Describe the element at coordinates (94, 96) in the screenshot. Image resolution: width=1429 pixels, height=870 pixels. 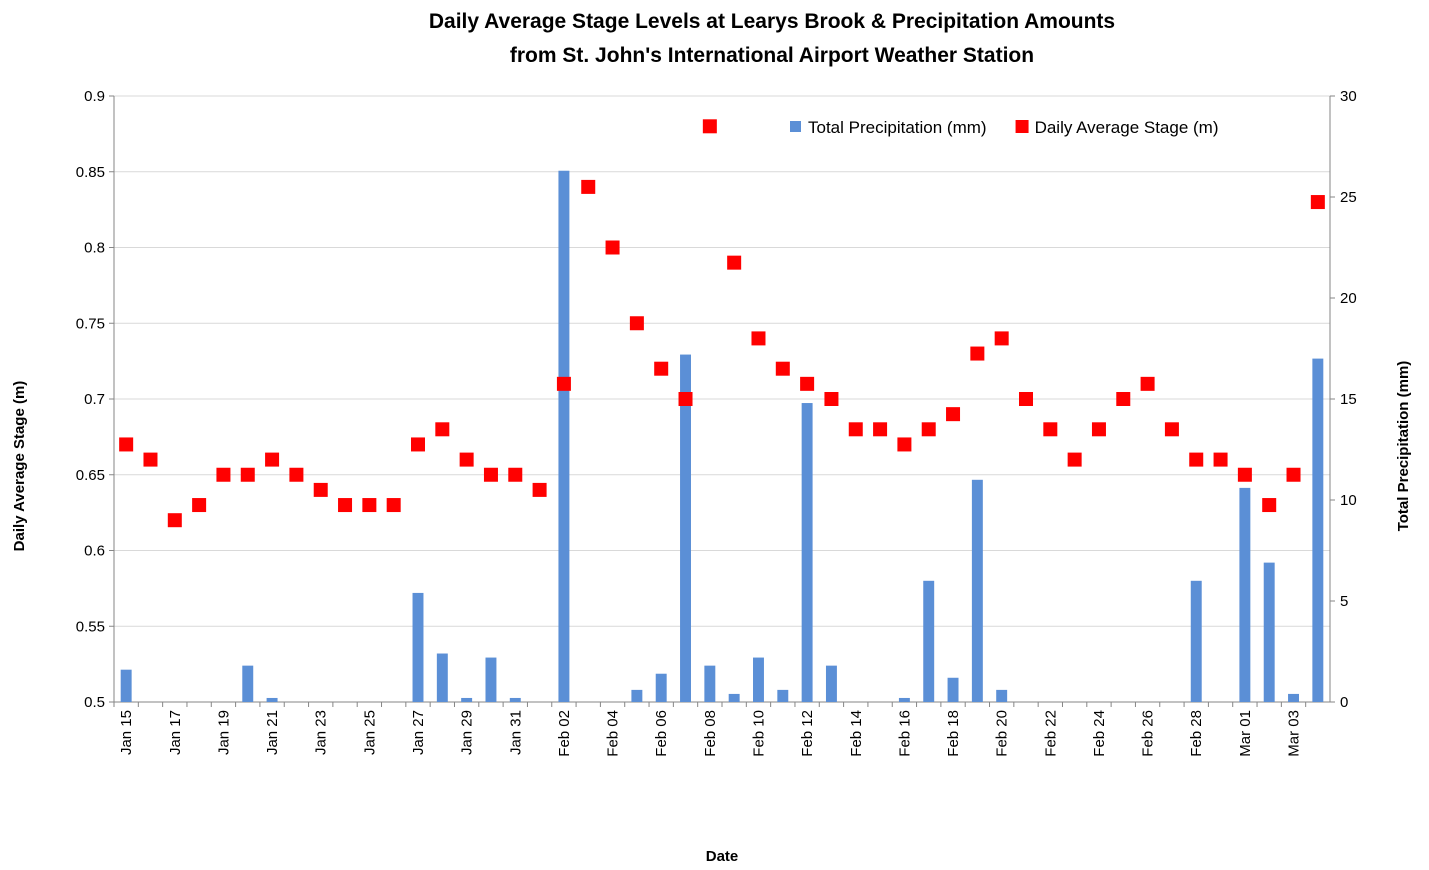
I see `y-tick-label: 0.9` at that location.